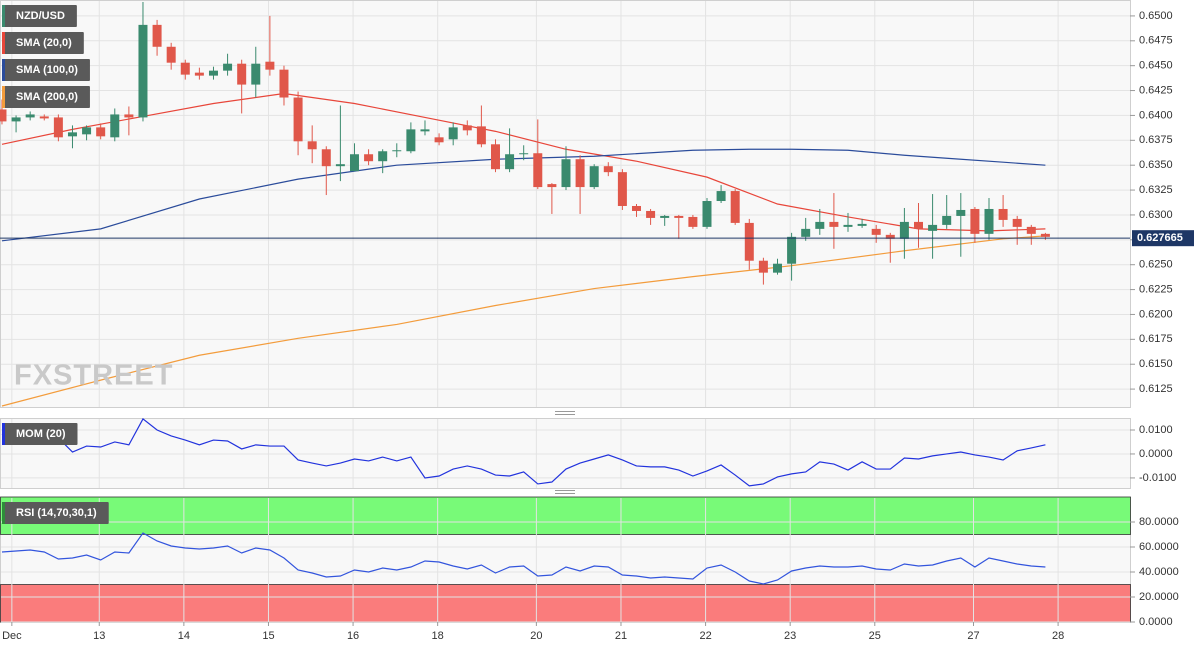 This screenshot has height=649, width=1200. What do you see at coordinates (565, 515) in the screenshot?
I see `band` at bounding box center [565, 515].